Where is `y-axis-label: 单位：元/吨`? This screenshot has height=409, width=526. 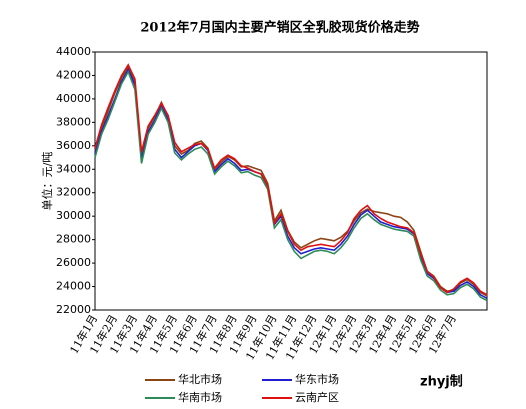
y-axis-label: 单位：元/吨 is located at coordinates (47, 181).